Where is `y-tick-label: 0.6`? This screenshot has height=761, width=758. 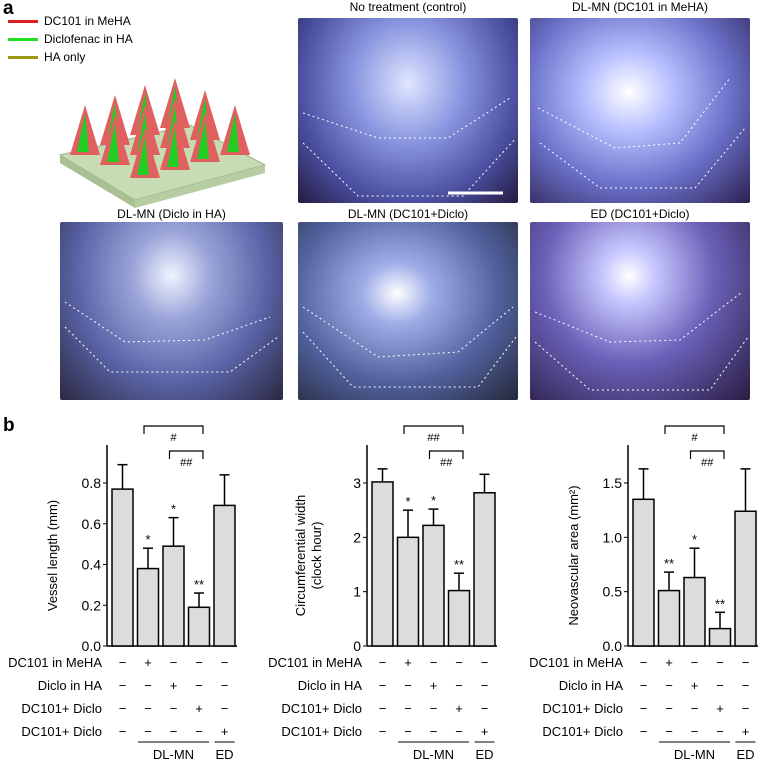 y-tick-label: 0.6 is located at coordinates (92, 524).